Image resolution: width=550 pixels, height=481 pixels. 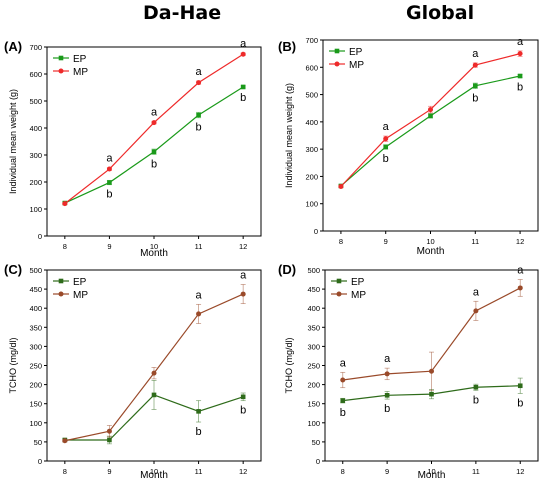 I want to click on series-mp: a a a, so click(x=431, y=113).